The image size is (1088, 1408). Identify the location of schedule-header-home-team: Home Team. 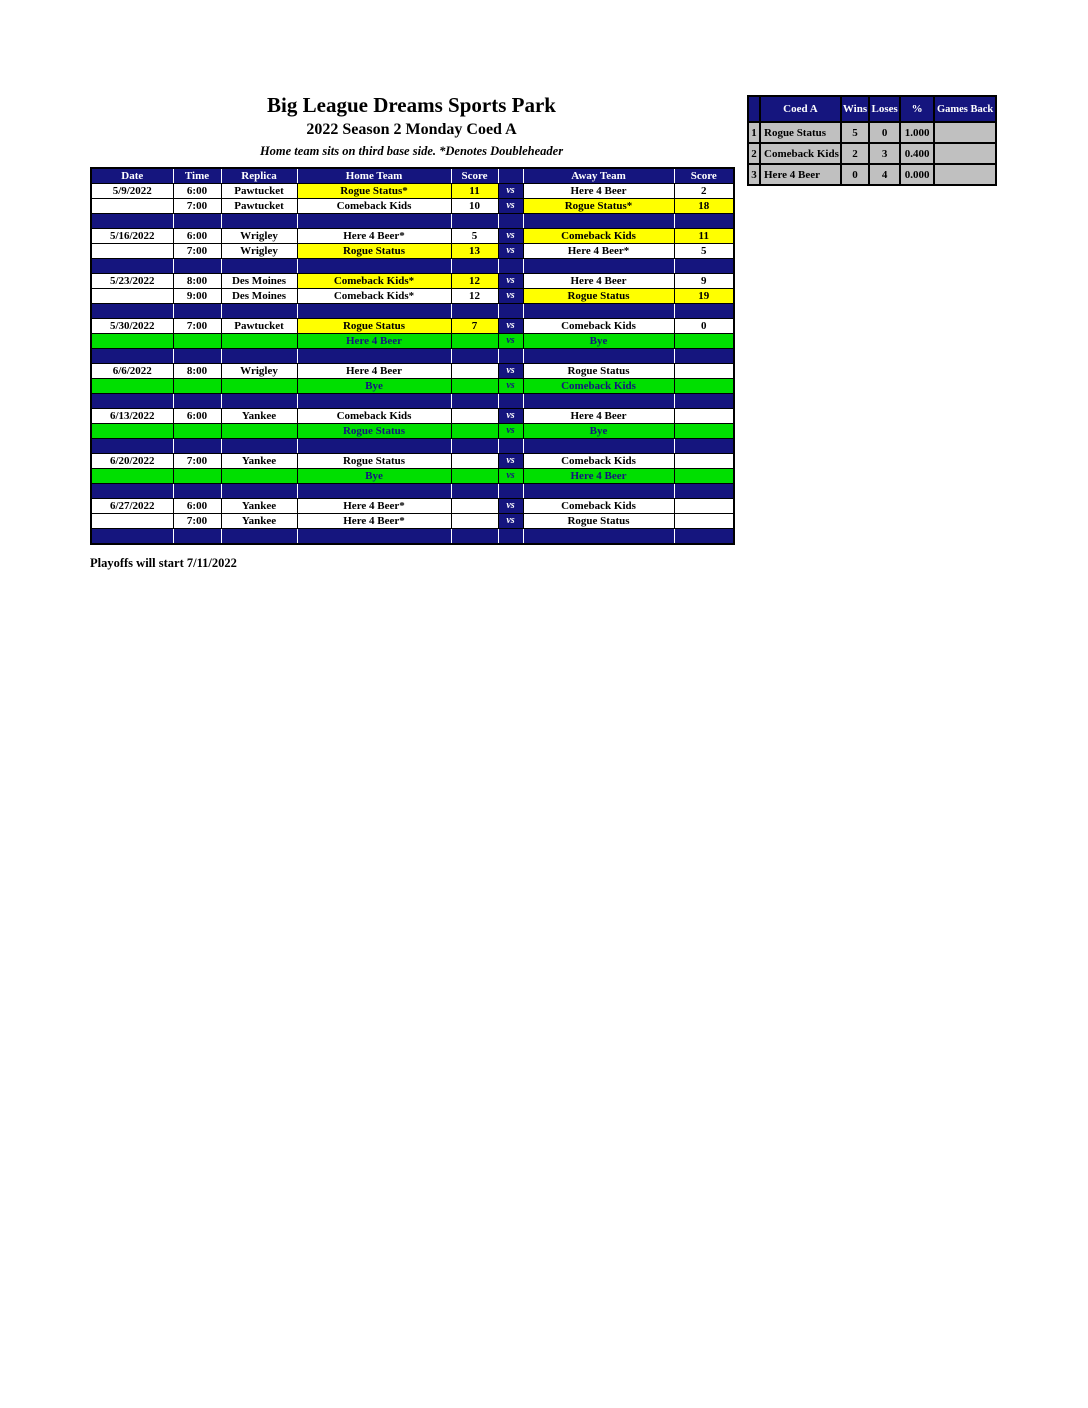
(374, 175).